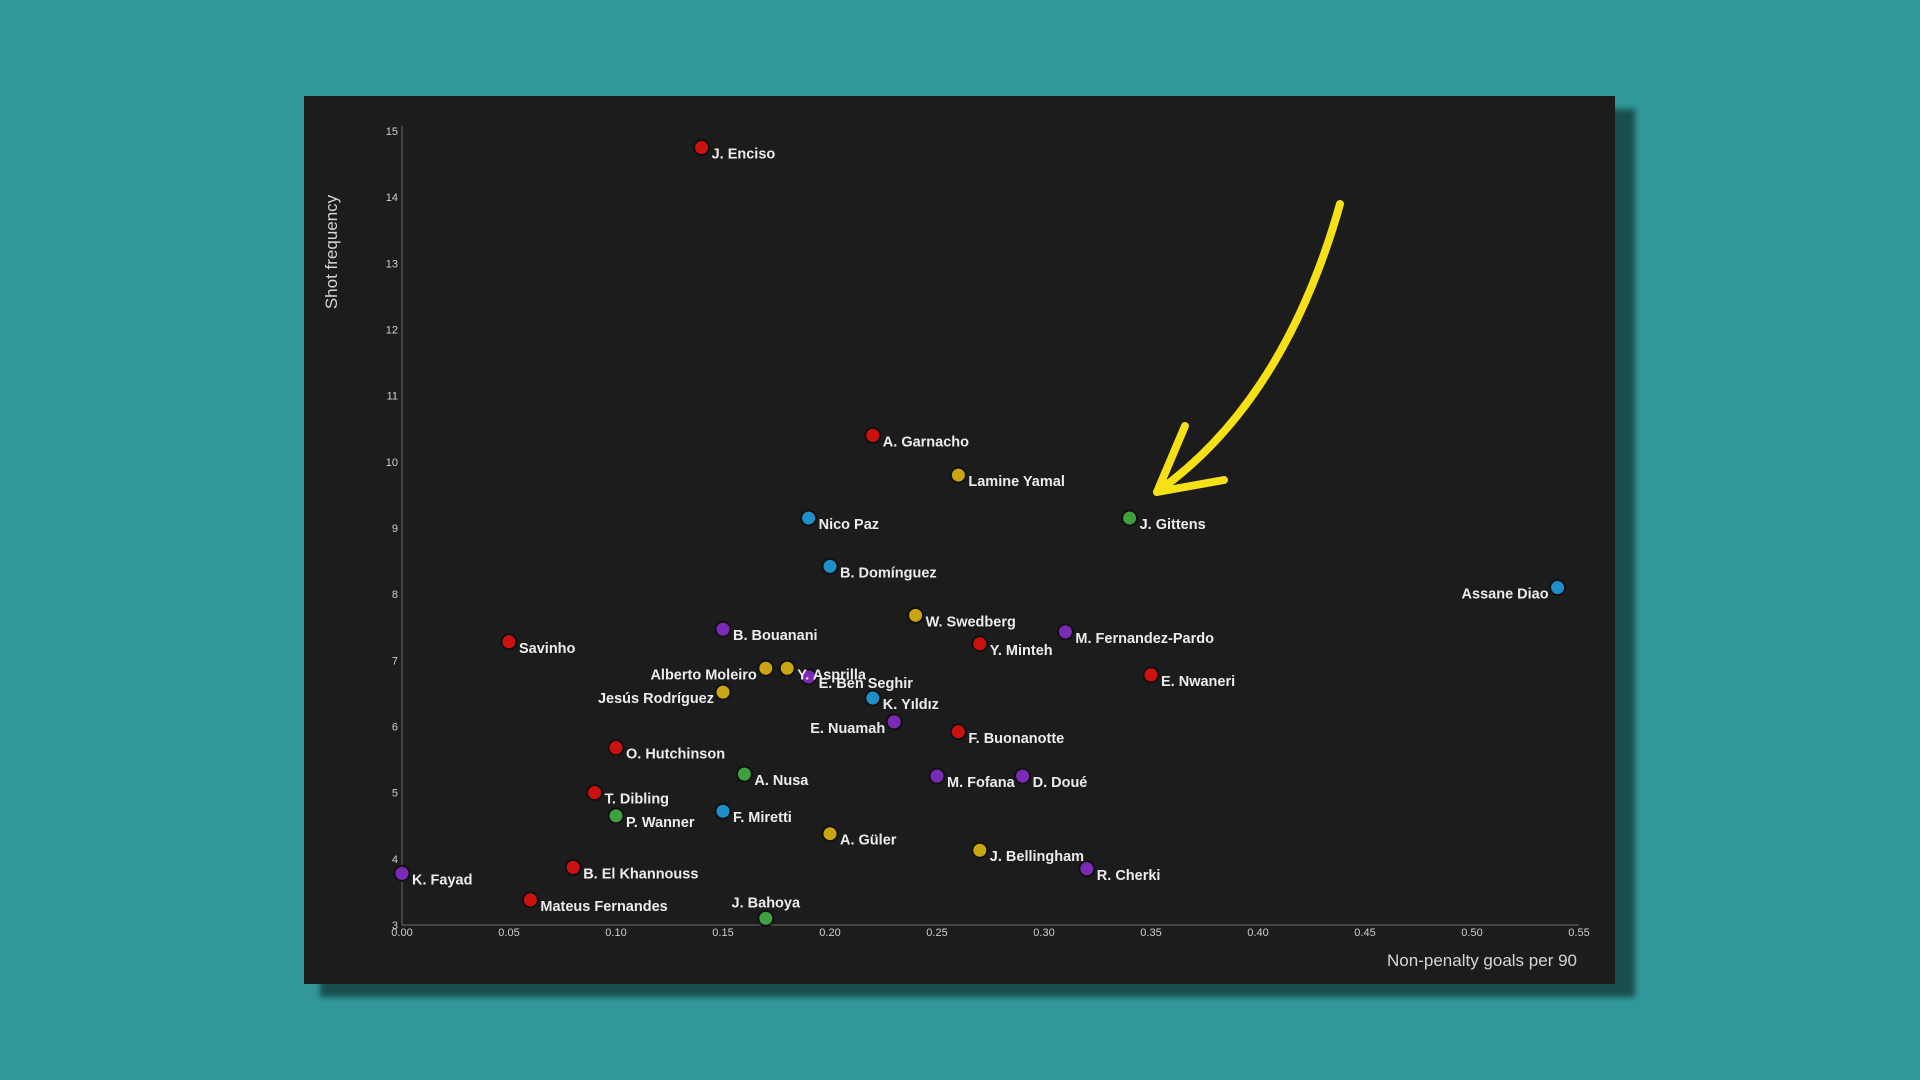 Image resolution: width=1920 pixels, height=1080 pixels. I want to click on y-tick-label: 7, so click(395, 661).